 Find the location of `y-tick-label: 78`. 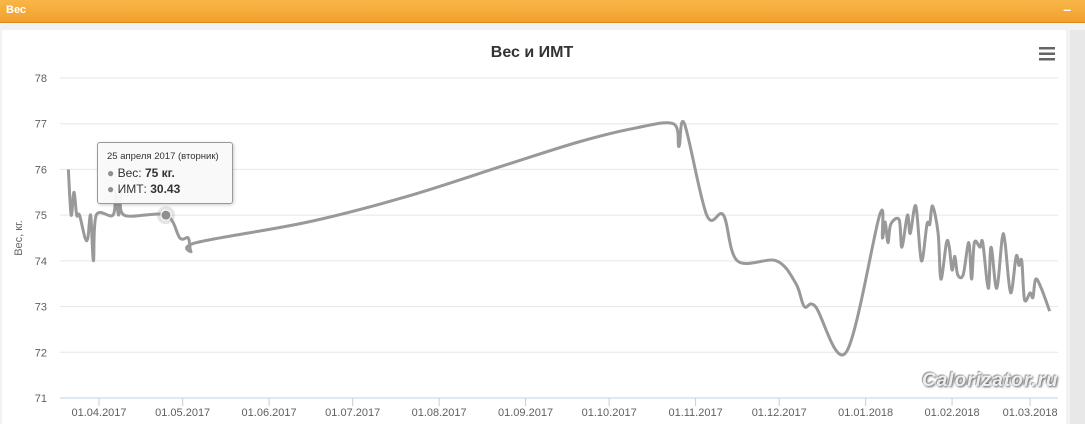

y-tick-label: 78 is located at coordinates (41, 79).